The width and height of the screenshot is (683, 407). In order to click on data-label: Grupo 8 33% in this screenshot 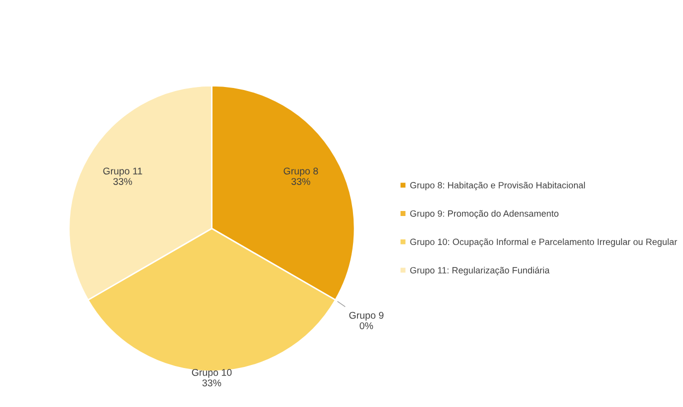, I will do `click(301, 176)`.